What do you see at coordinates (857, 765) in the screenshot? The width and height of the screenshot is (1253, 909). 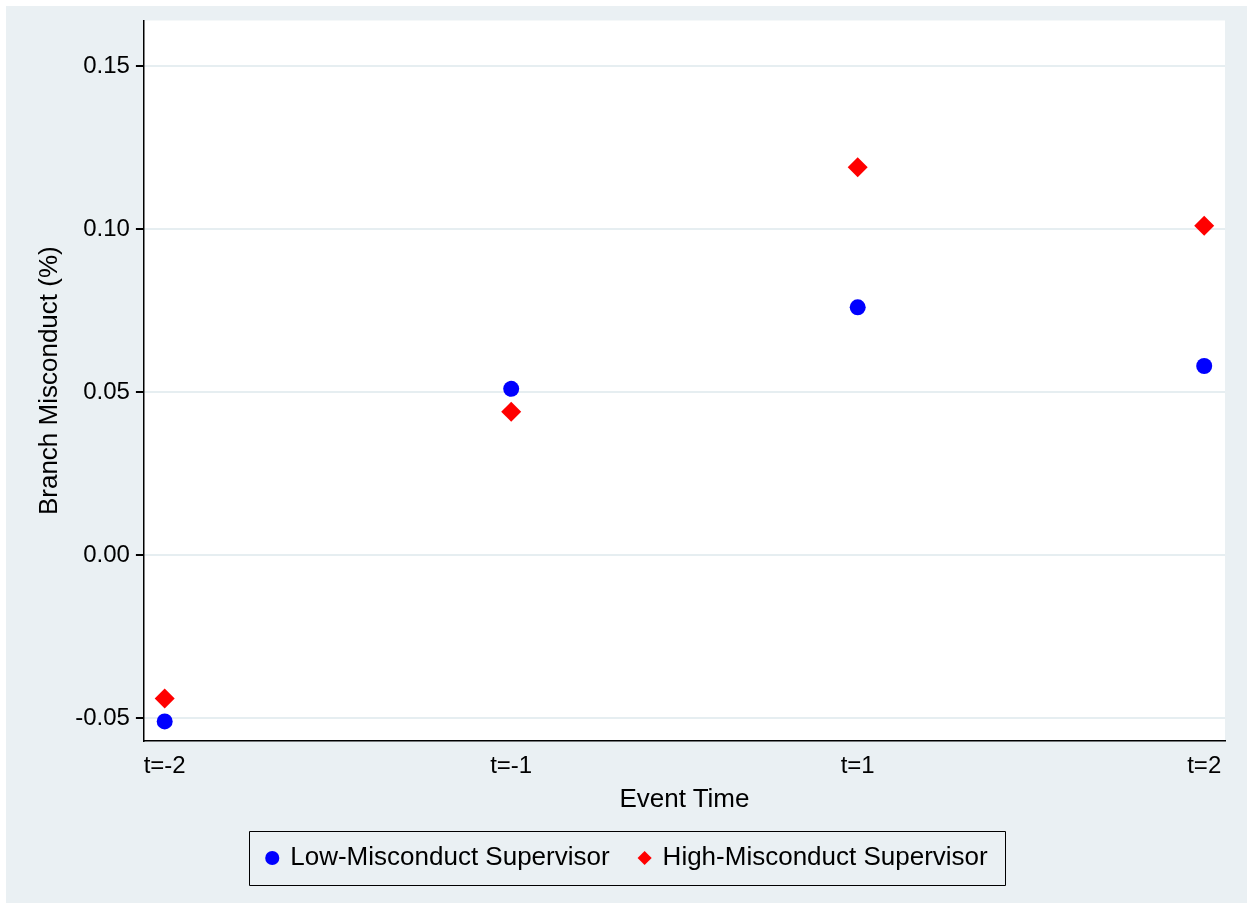 I see `x-tick-label: t=1` at bounding box center [857, 765].